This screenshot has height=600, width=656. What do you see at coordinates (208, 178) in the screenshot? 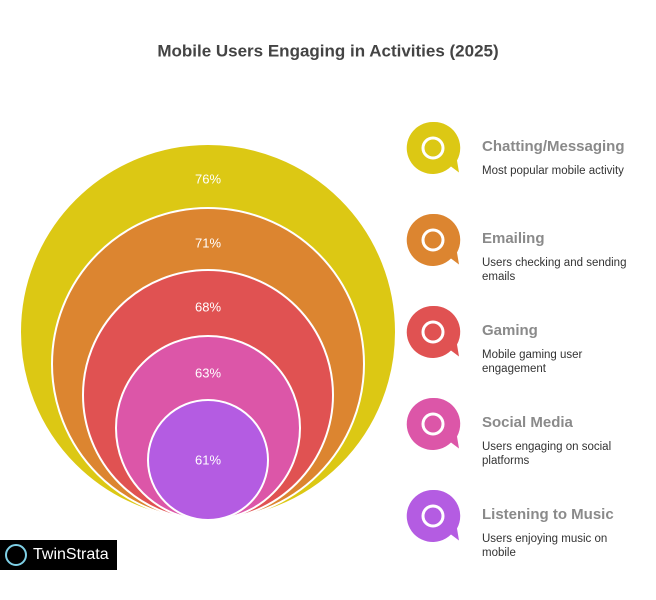
I see `value-label: 76%` at bounding box center [208, 178].